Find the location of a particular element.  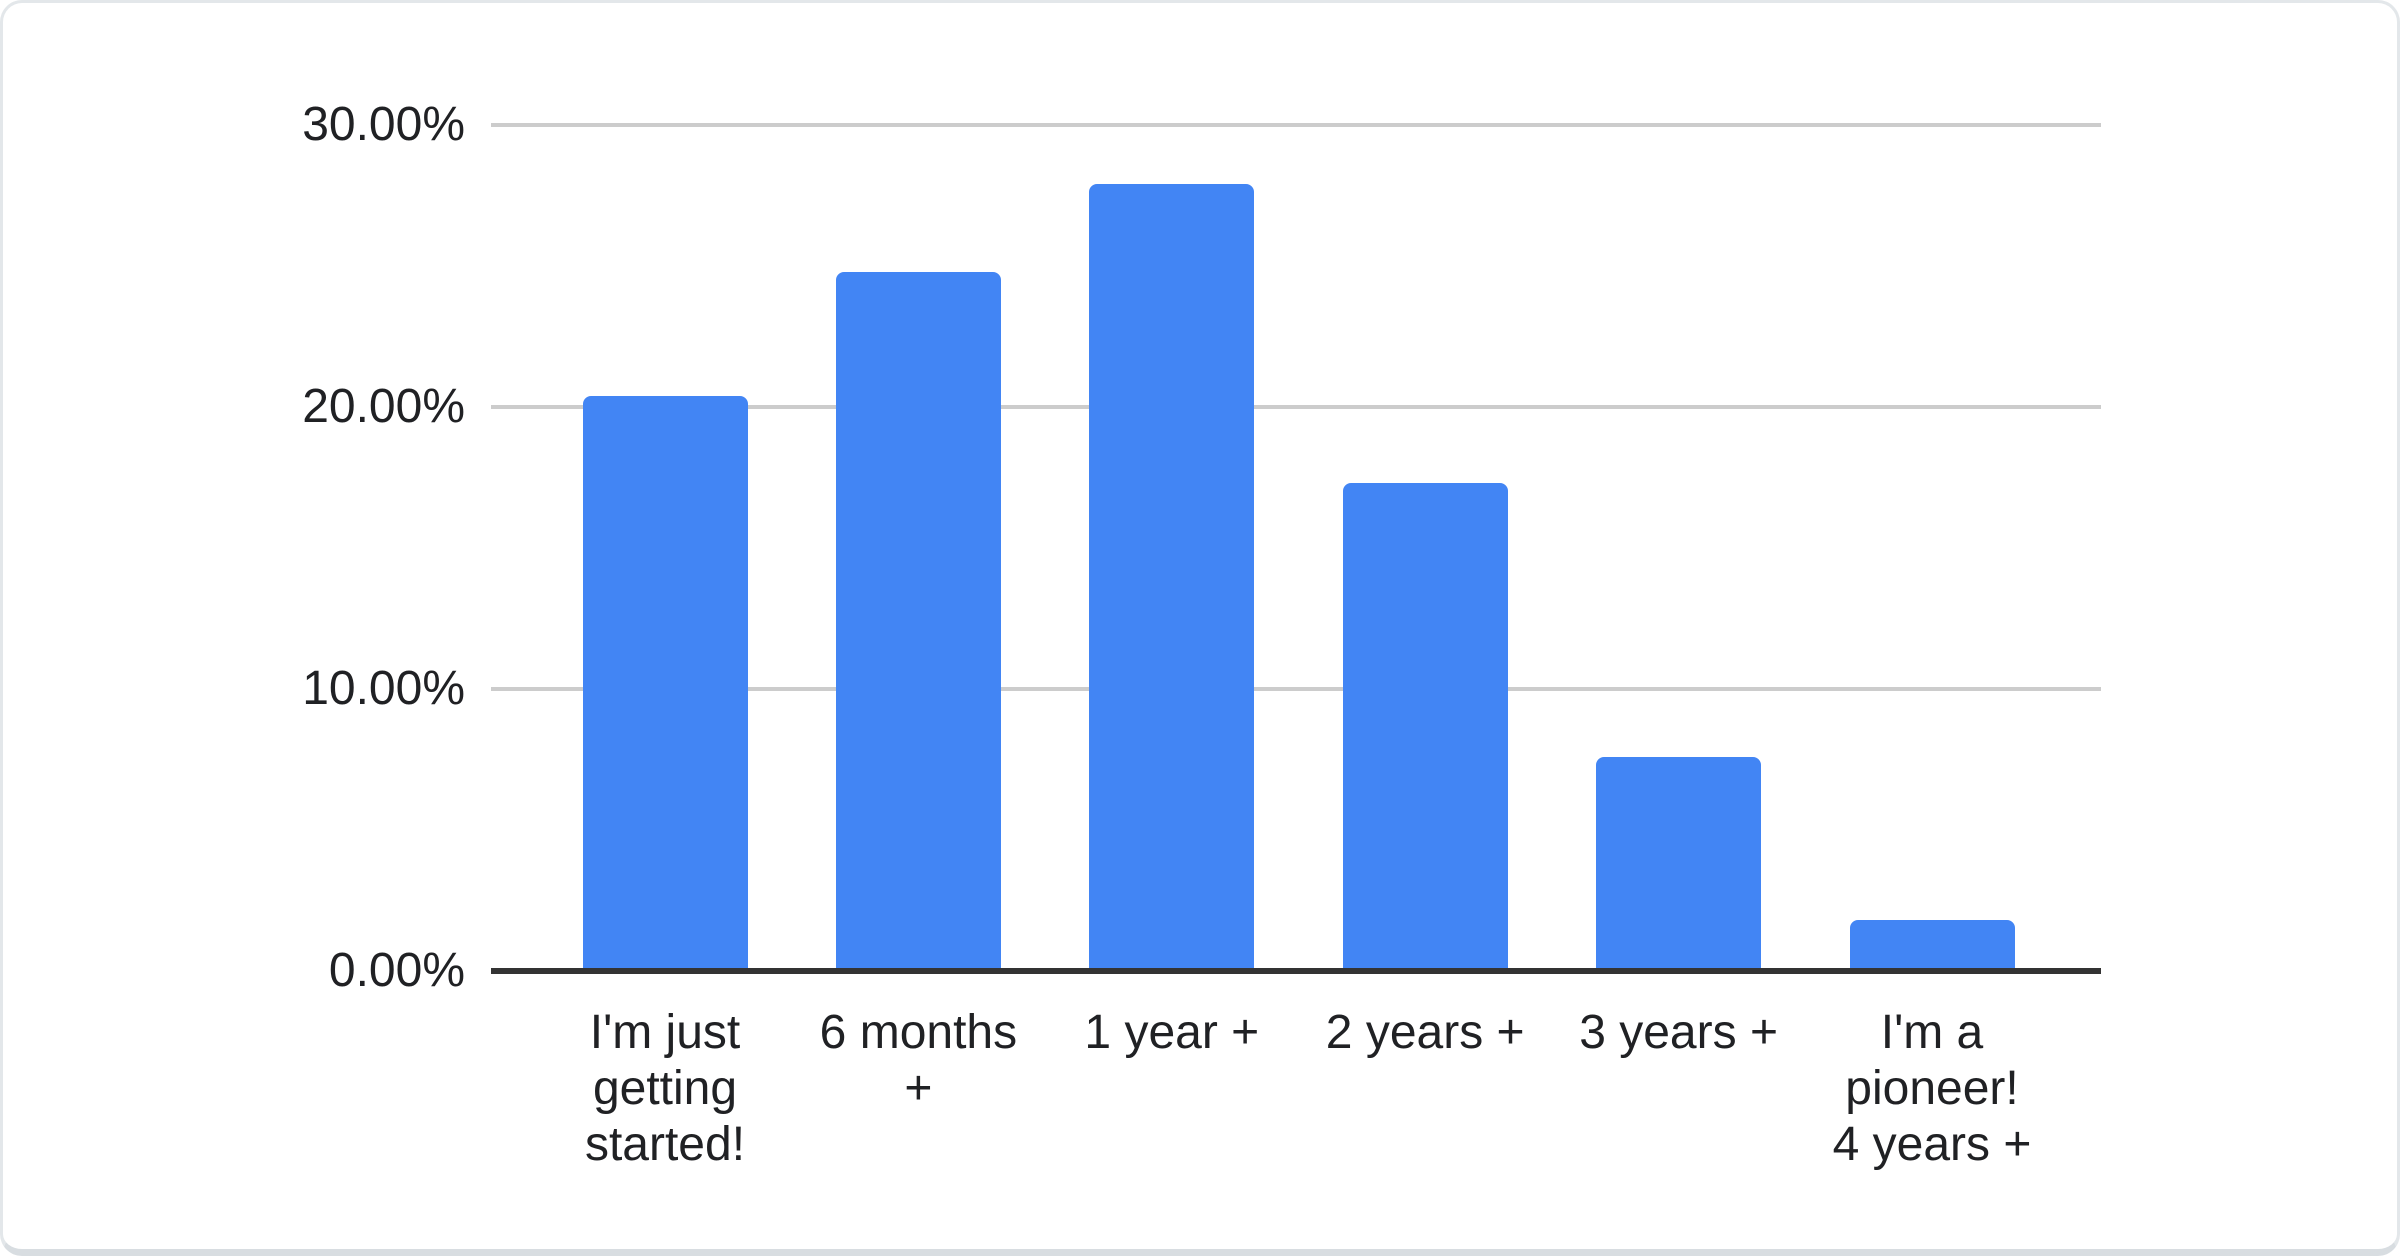

x-category-label: 3 years + is located at coordinates (1678, 1032).